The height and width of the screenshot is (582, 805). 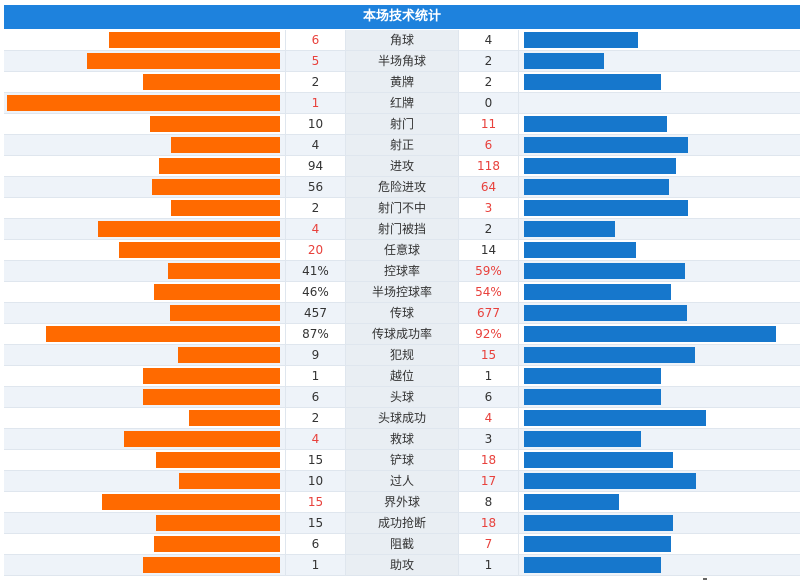 I want to click on stat-label: 传球成功率, so click(x=402, y=334).